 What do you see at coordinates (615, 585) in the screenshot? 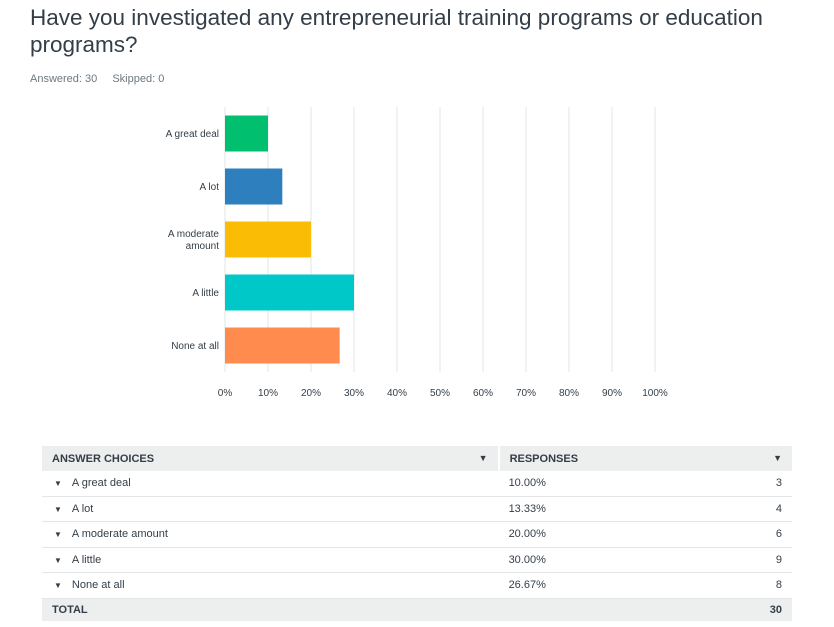
I see `percent-cell: 26.67%` at bounding box center [615, 585].